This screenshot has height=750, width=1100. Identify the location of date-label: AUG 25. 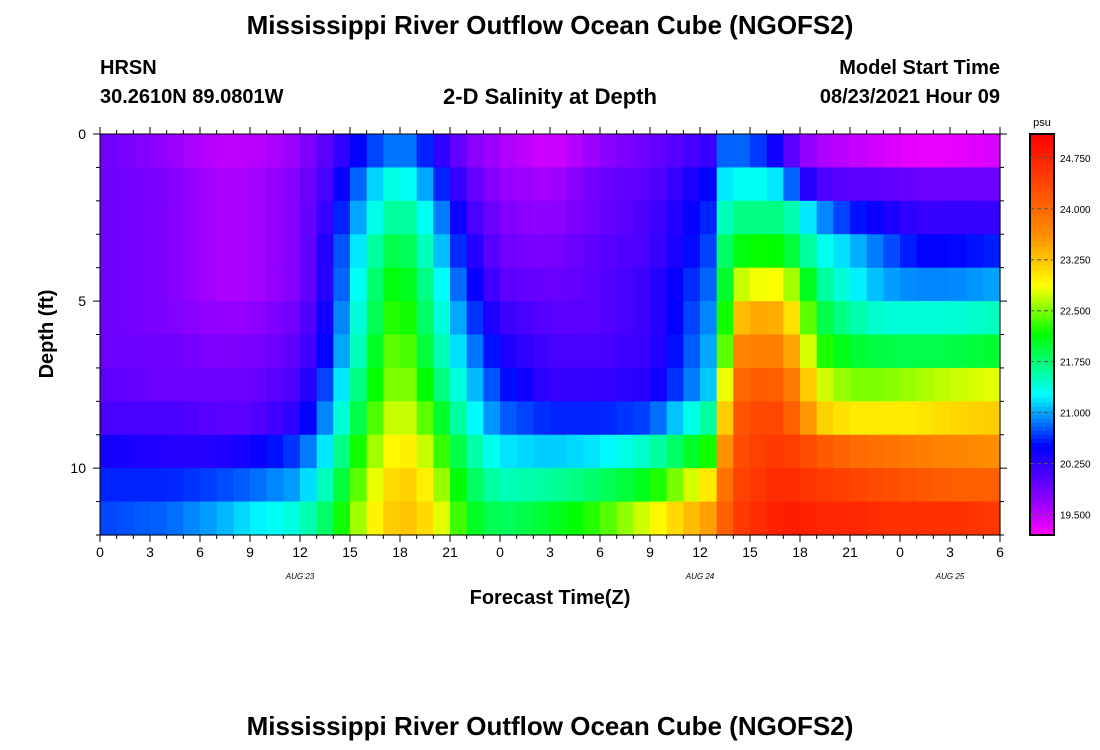
(950, 576).